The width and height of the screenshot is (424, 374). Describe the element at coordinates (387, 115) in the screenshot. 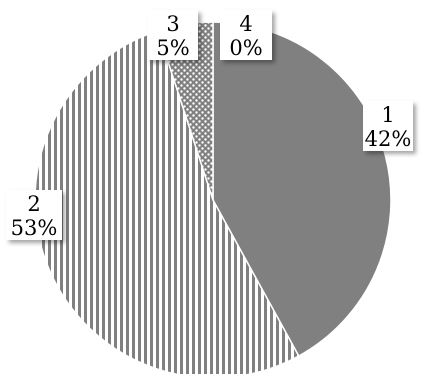

I see `data-label-category: 1` at that location.